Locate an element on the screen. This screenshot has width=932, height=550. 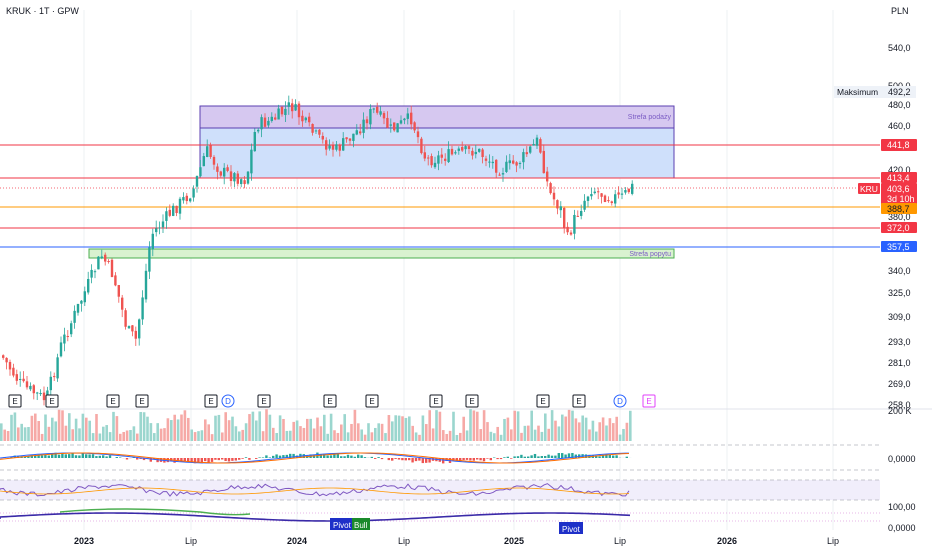
supply-zone-lower is located at coordinates (437, 153).